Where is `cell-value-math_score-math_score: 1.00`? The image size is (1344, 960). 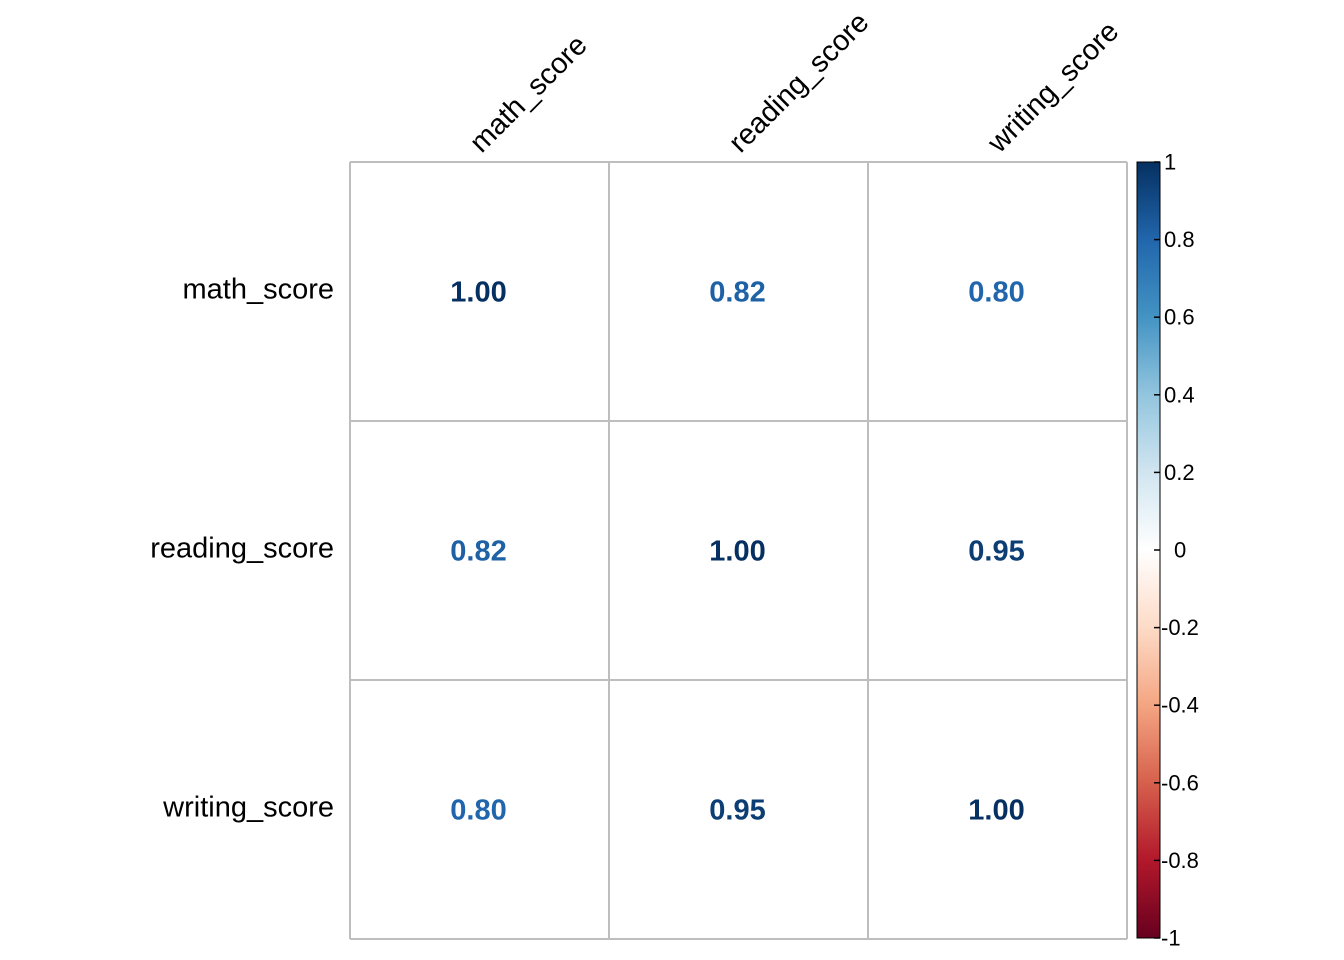 cell-value-math_score-math_score: 1.00 is located at coordinates (478, 293).